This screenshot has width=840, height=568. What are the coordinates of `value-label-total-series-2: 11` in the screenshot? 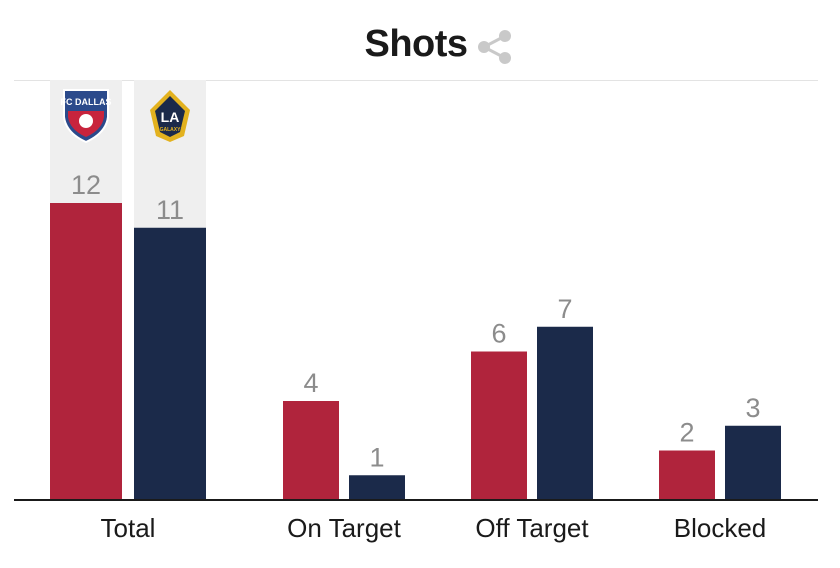 It's located at (170, 210).